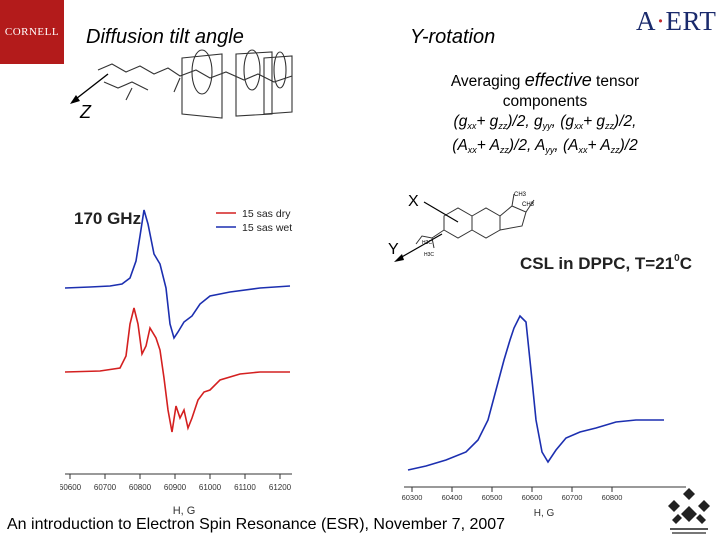 The image size is (720, 540). What do you see at coordinates (544, 513) in the screenshot?
I see `chart2-x-label: H, G` at bounding box center [544, 513].